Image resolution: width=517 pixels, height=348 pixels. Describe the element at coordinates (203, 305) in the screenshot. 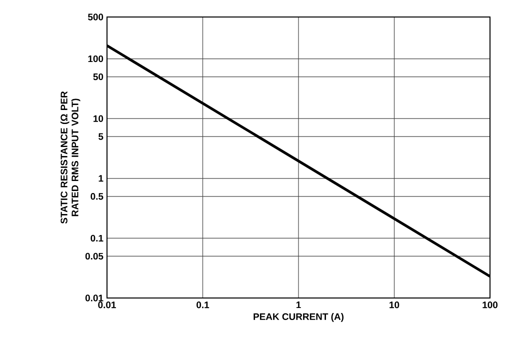

I see `x-tick-label: 0.1` at that location.